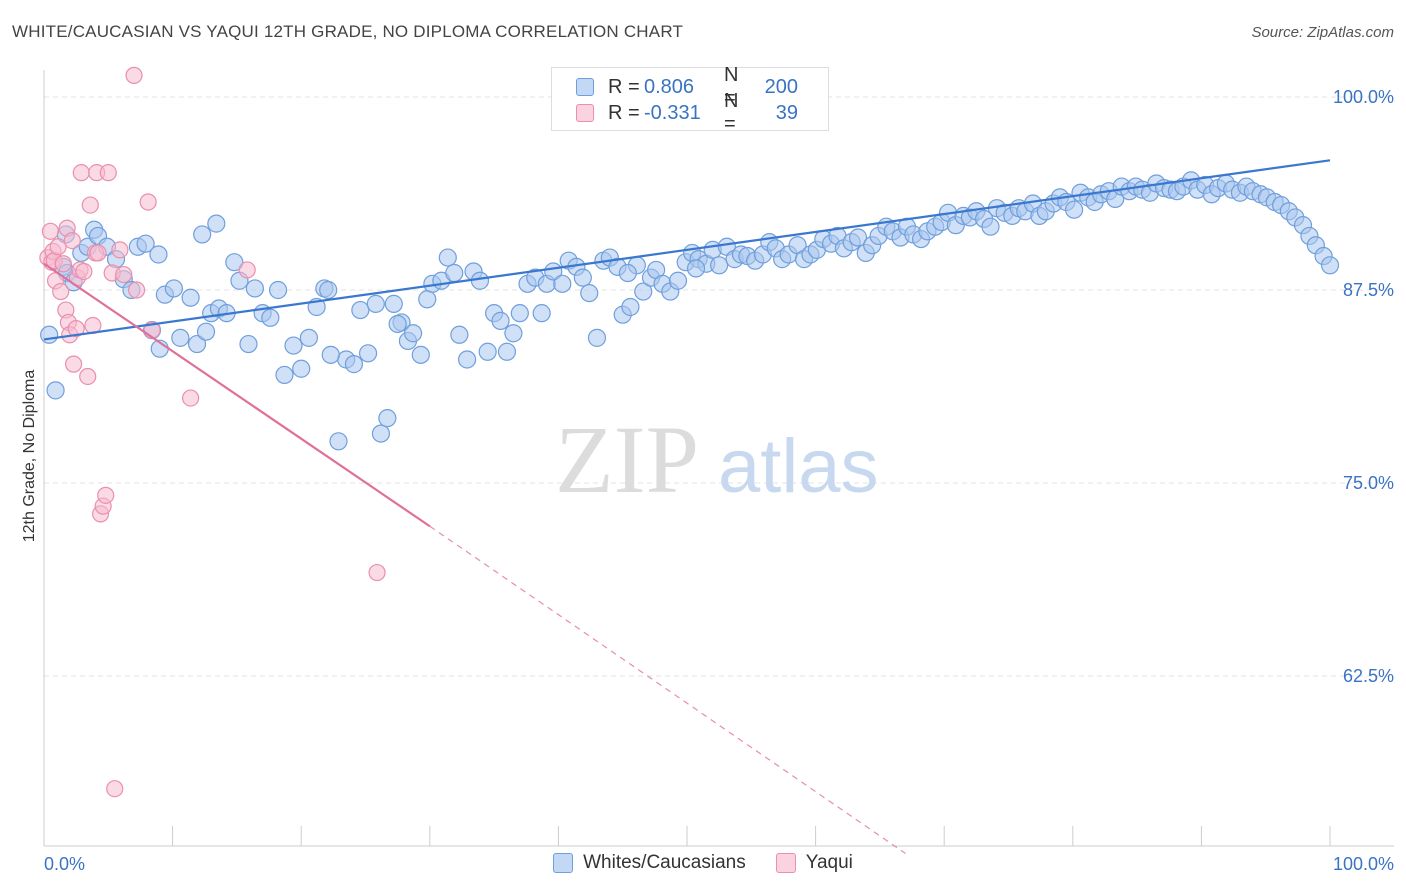  Describe the element at coordinates (585, 87) in the screenshot. I see `legend-swatch-blue` at that location.